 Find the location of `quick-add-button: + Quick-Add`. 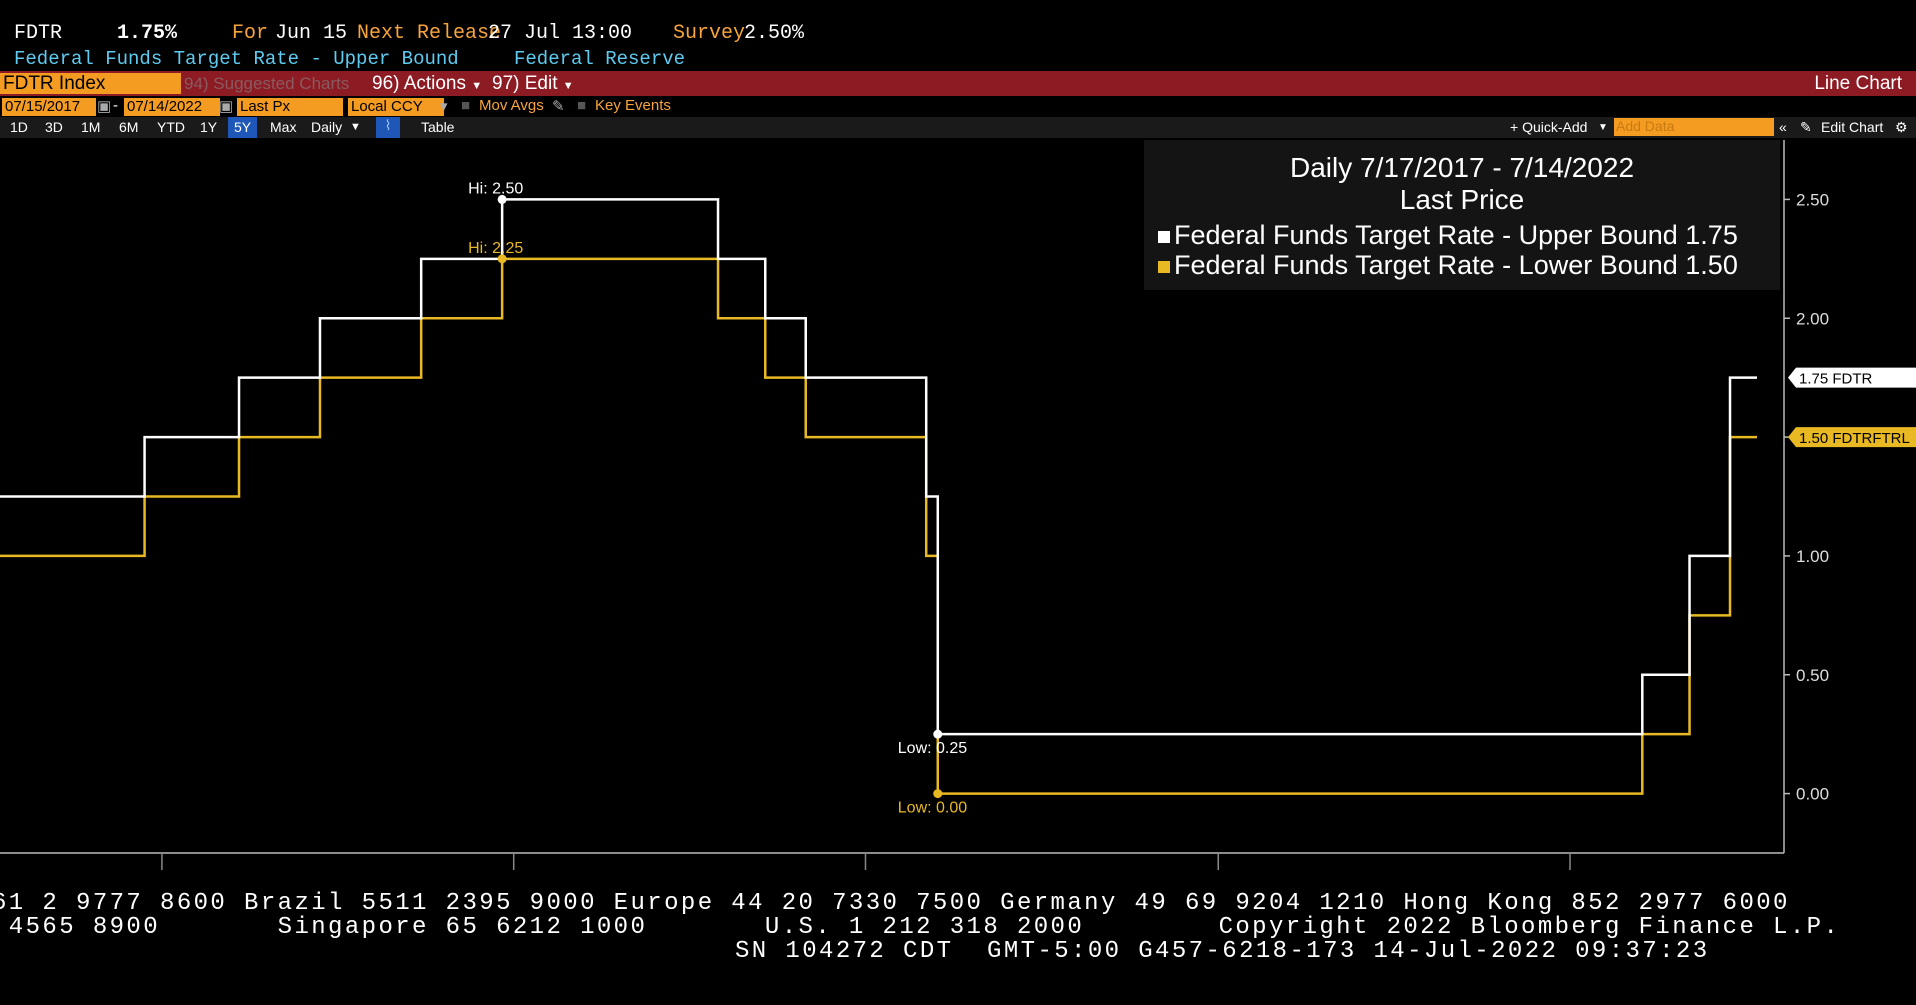

quick-add-button: + Quick-Add is located at coordinates (1549, 127).